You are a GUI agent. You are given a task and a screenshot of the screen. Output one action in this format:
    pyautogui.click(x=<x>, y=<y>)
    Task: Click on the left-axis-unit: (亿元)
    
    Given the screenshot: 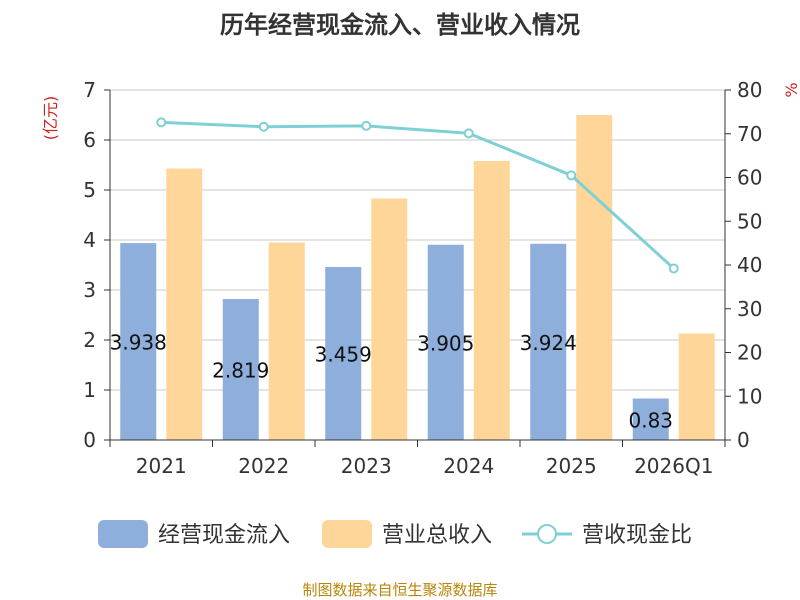 What is the action you would take?
    pyautogui.click(x=50, y=118)
    